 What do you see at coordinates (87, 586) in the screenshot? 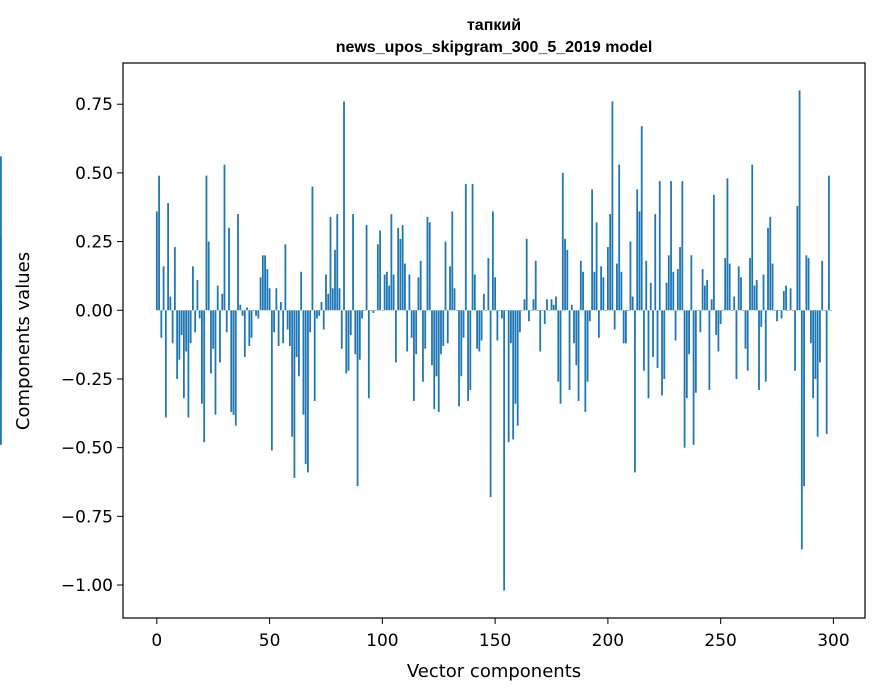
I see `y-tick-label-7: −1.00` at bounding box center [87, 586].